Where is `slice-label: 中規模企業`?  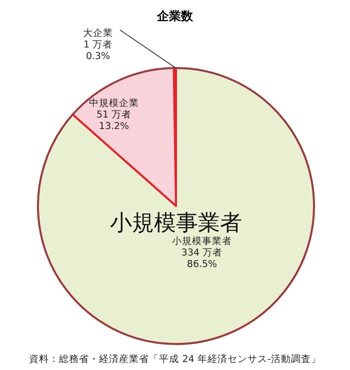 slice-label: 中規模企業 is located at coordinates (114, 103).